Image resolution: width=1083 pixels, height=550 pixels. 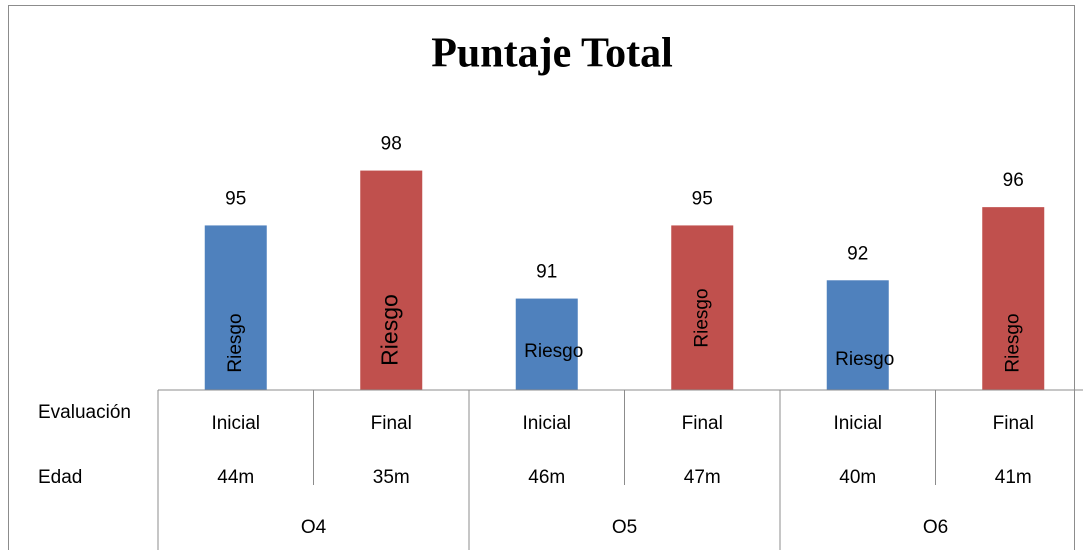 I want to click on group-label: O5, so click(x=624, y=527).